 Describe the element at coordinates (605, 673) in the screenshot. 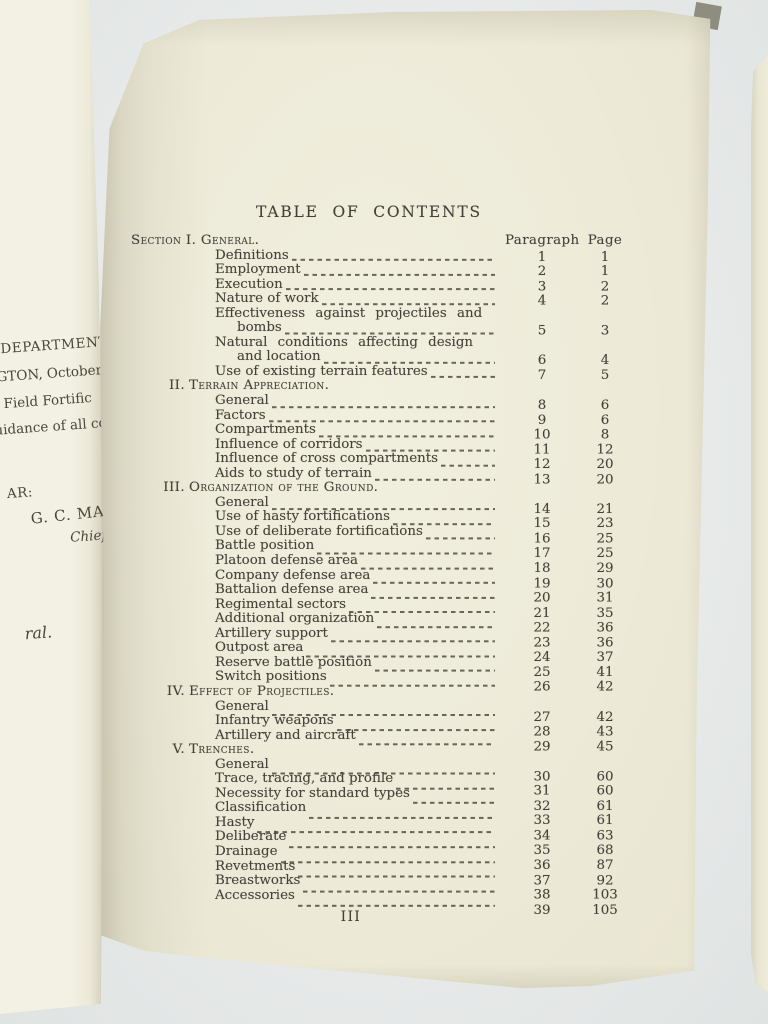

I see `toc-entry-page: 41` at that location.